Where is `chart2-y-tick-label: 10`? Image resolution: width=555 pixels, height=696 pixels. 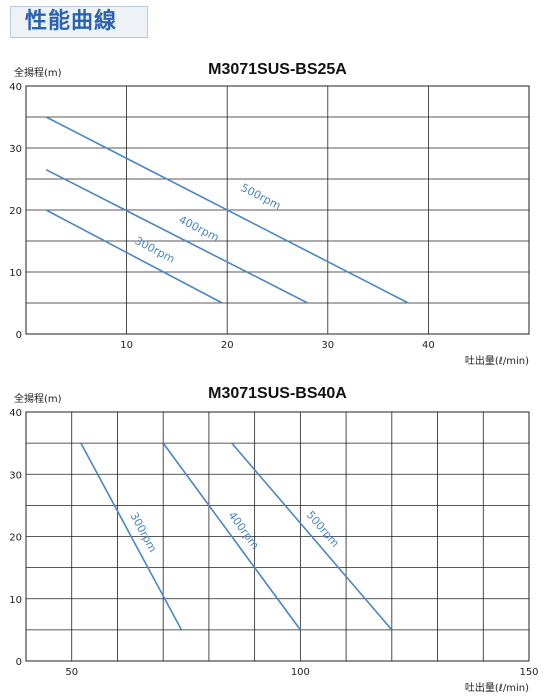 chart2-y-tick-label: 10 is located at coordinates (15, 600).